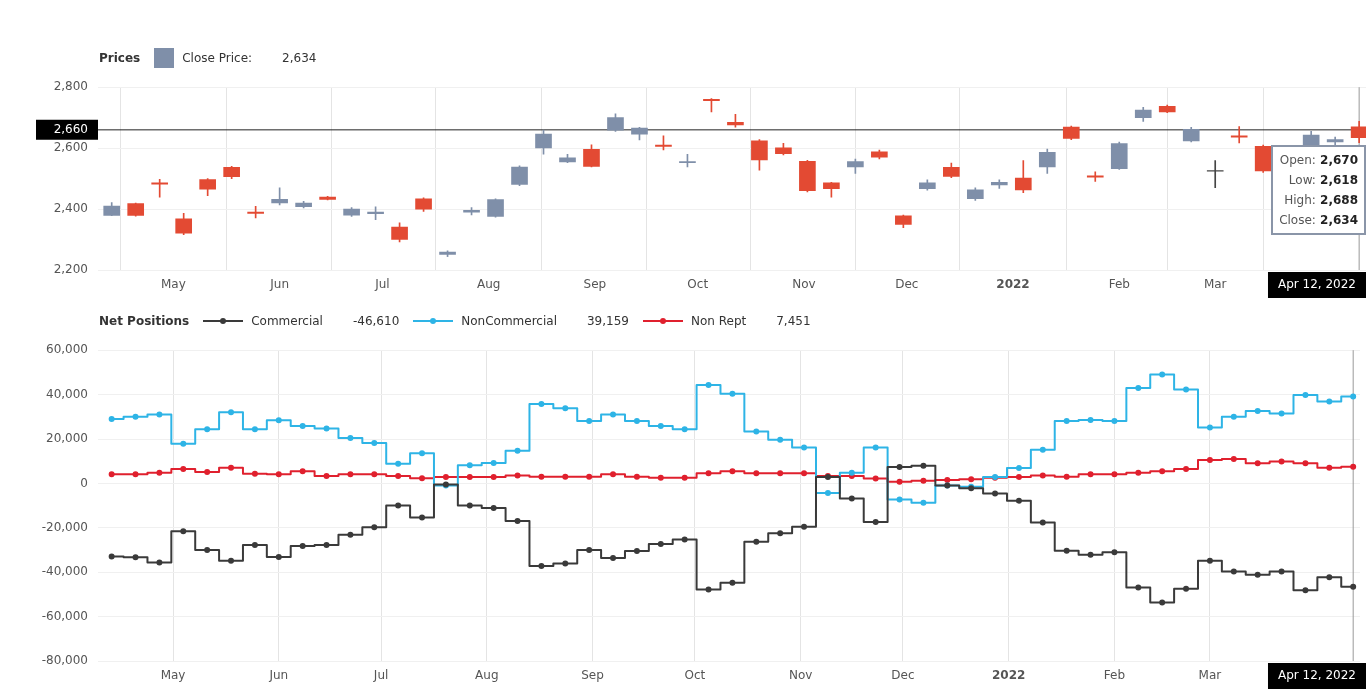 The width and height of the screenshot is (1366, 691). I want to click on y-tick-label: 2,600, so click(70, 147).